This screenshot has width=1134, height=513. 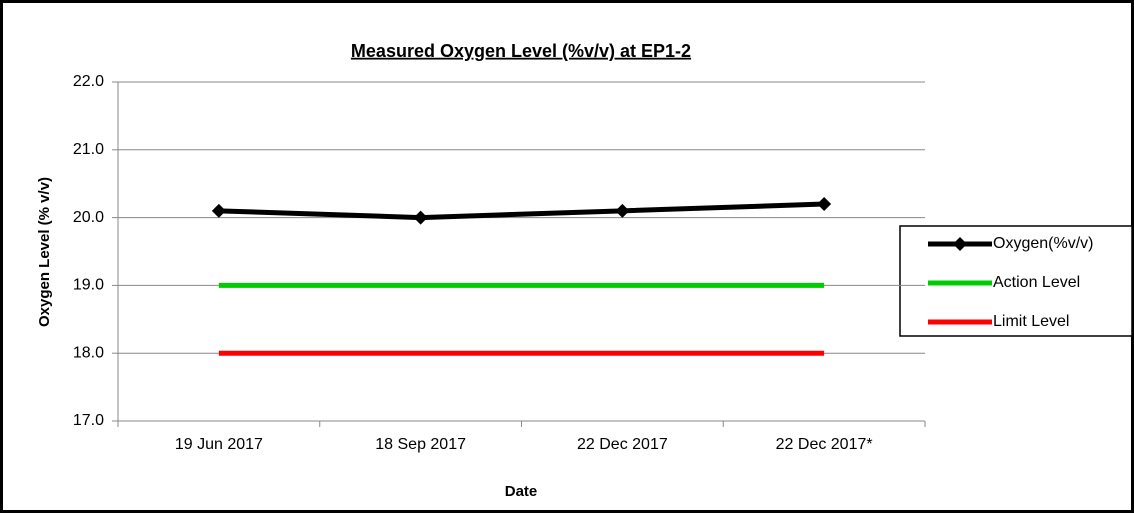 I want to click on series-line, so click(x=521, y=211).